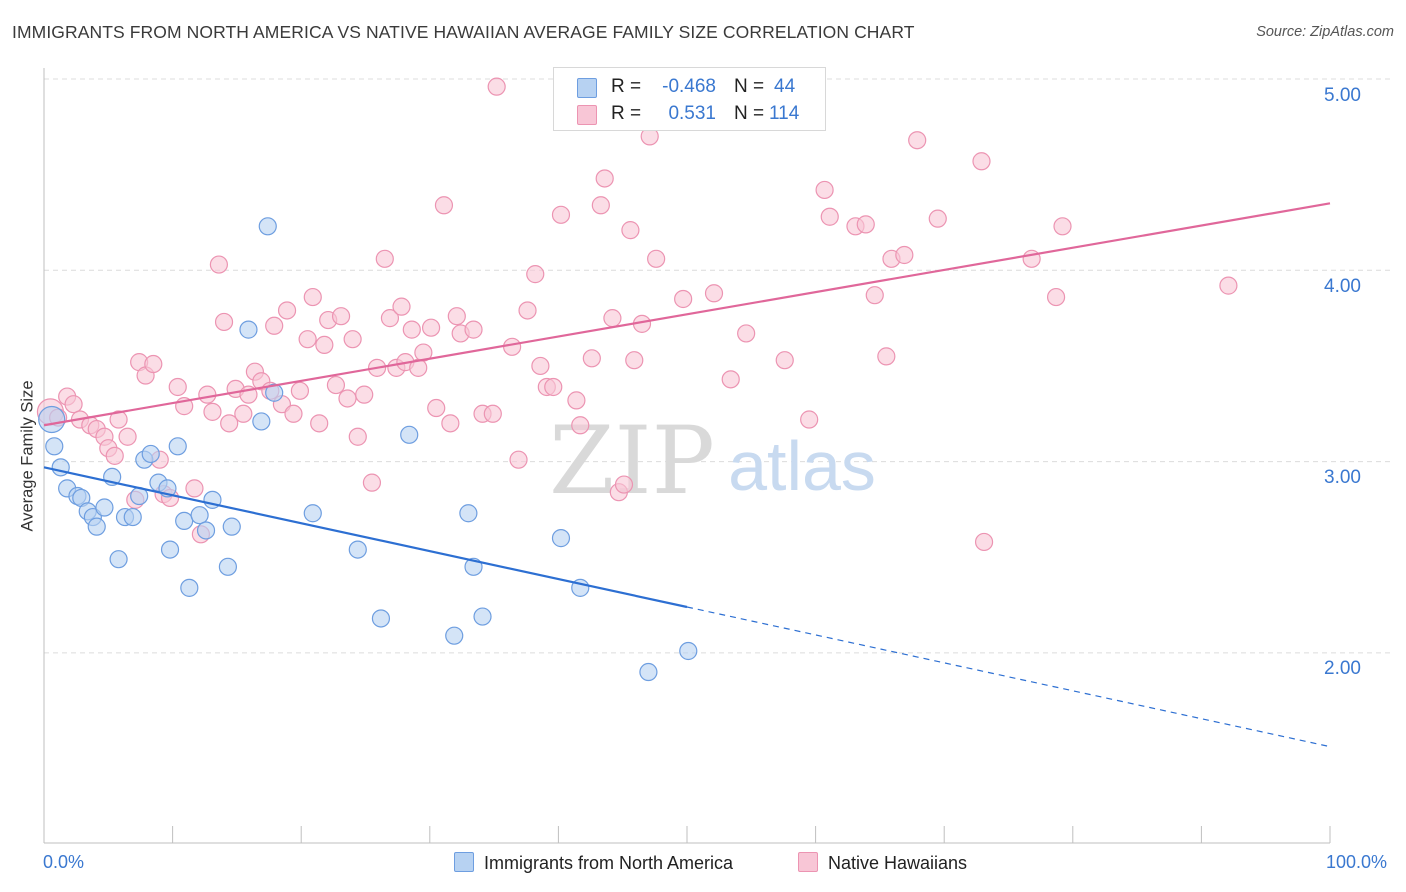 Image resolution: width=1406 pixels, height=892 pixels. Describe the element at coordinates (464, 862) in the screenshot. I see `blue-swatch` at that location.